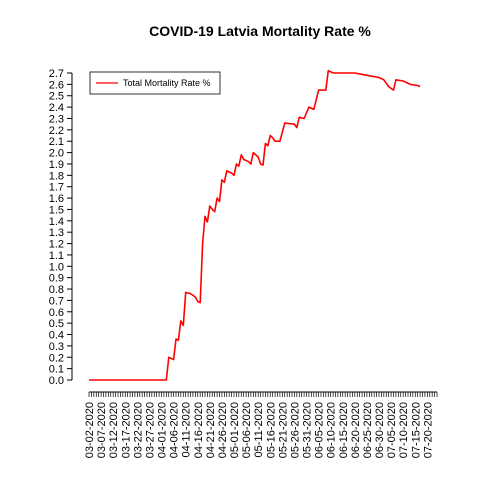 The height and width of the screenshot is (480, 480). What do you see at coordinates (56, 97) in the screenshot?
I see `y-tick-label: 2.5` at bounding box center [56, 97].